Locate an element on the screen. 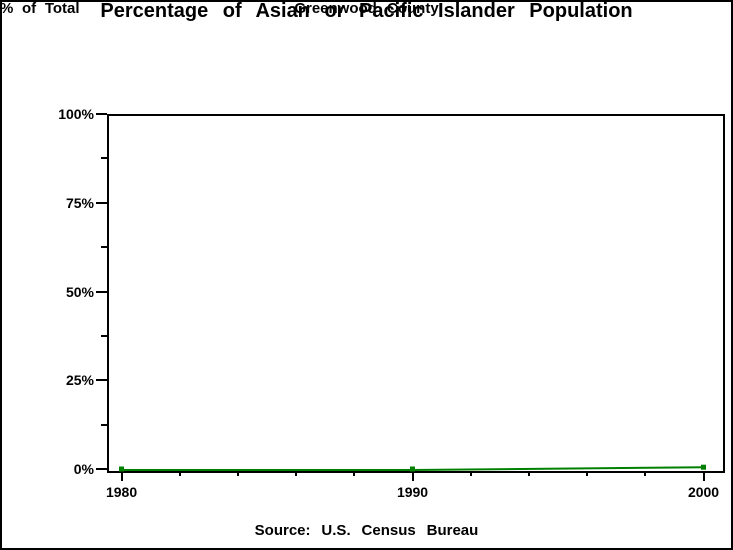  y-tick-label: 50% is located at coordinates (79, 291).